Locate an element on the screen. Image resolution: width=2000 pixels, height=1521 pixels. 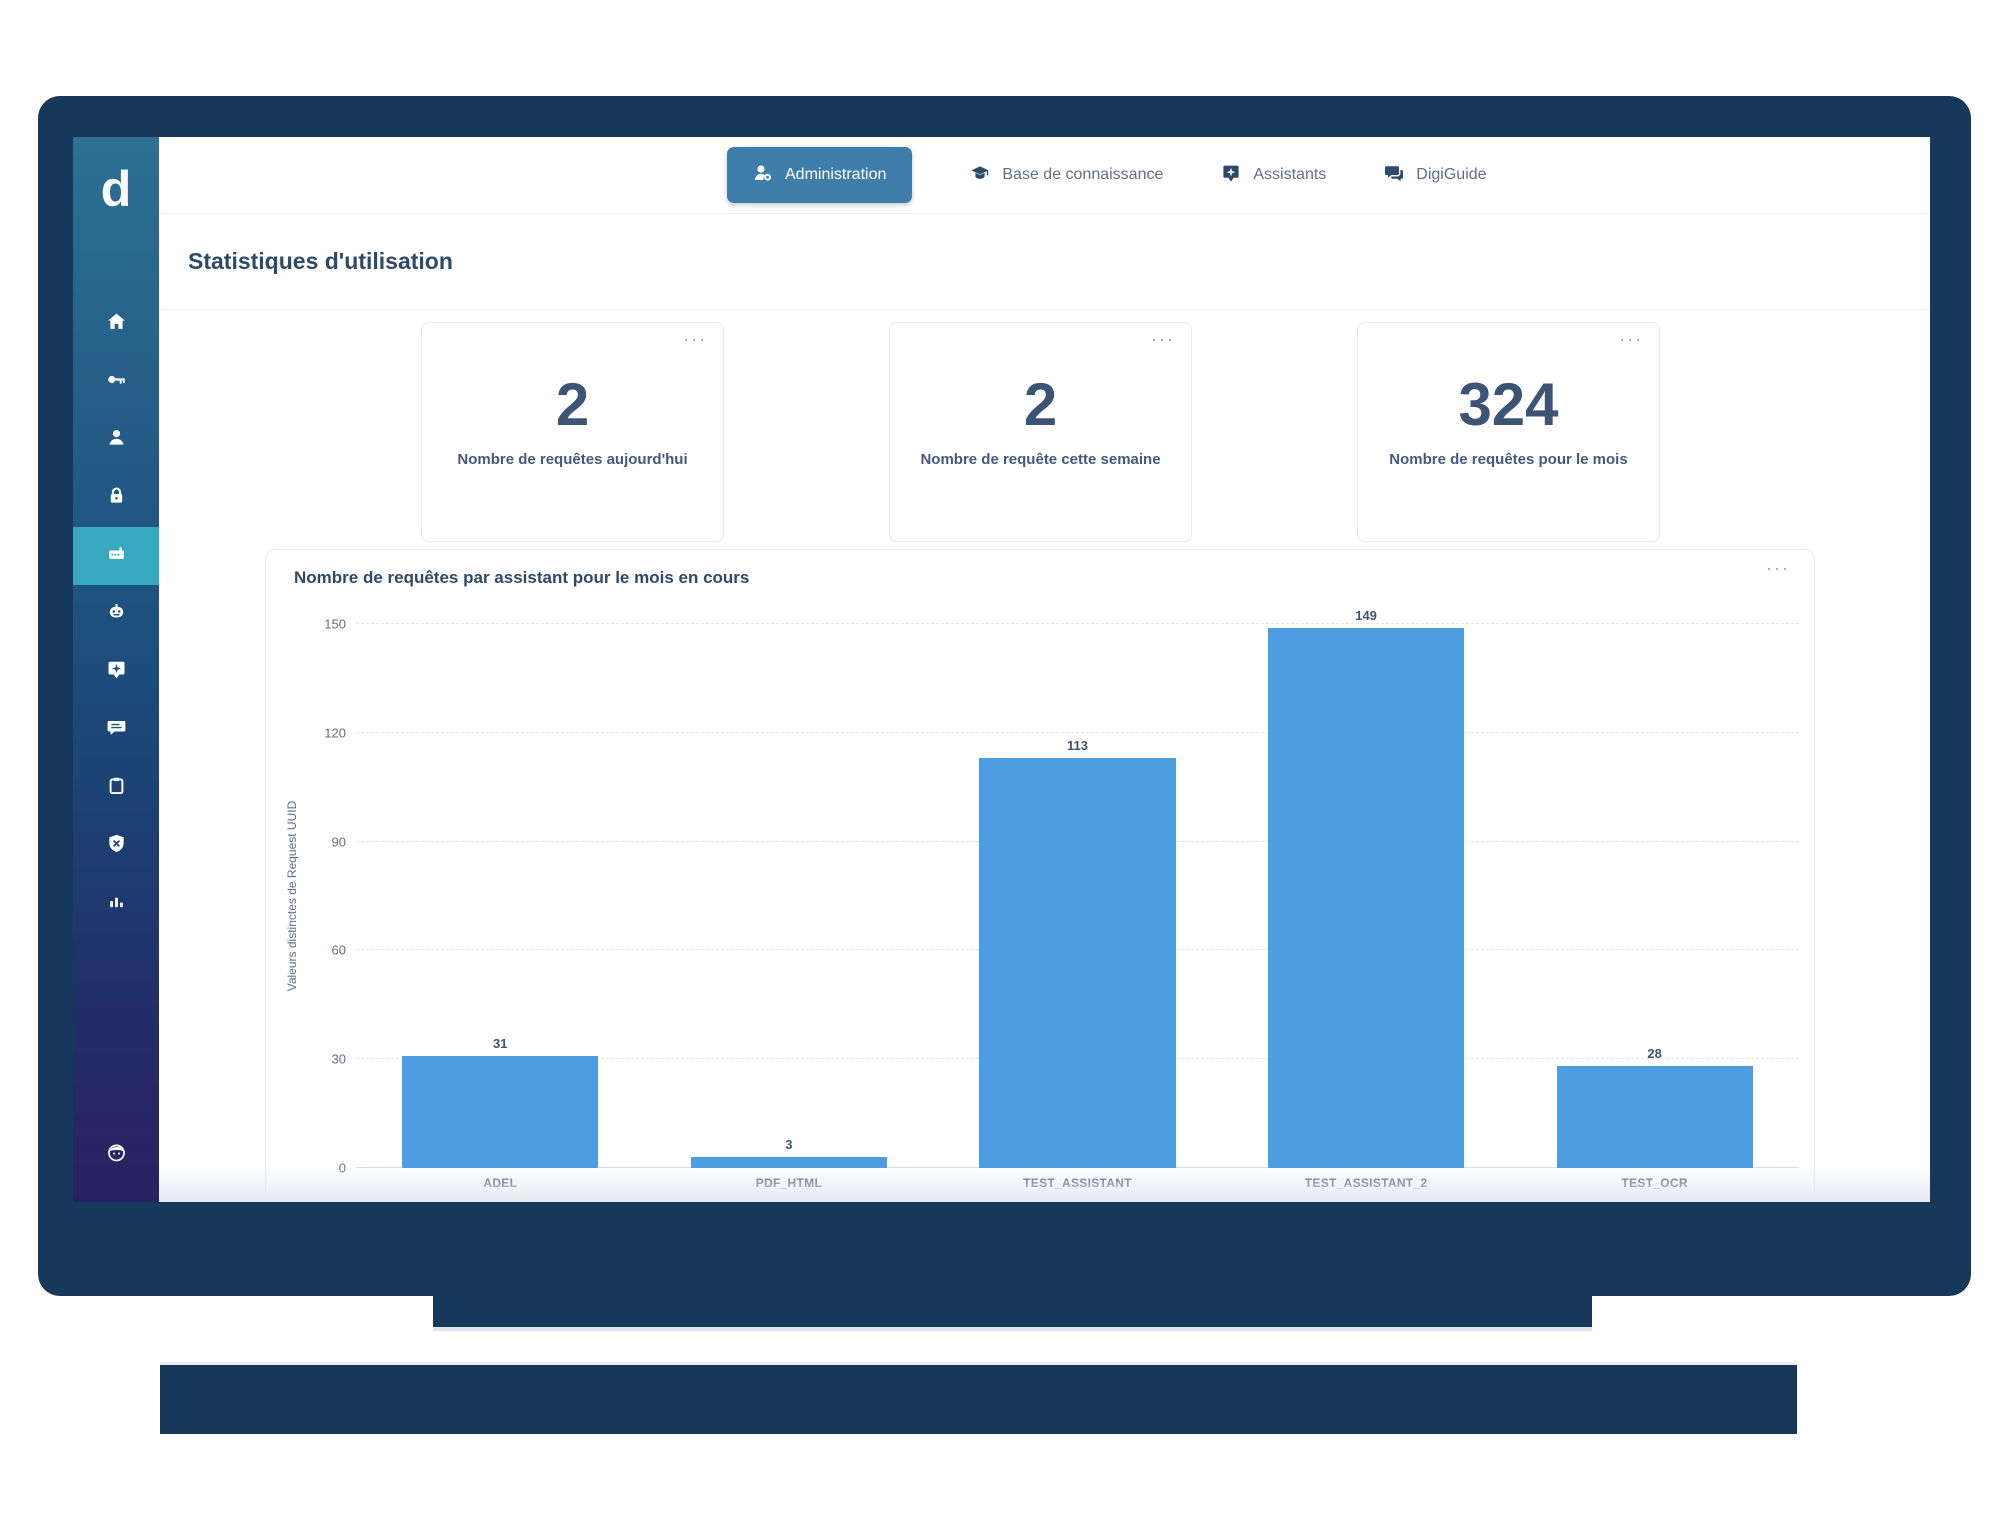
y-tick-label: 120 is located at coordinates (335, 733).